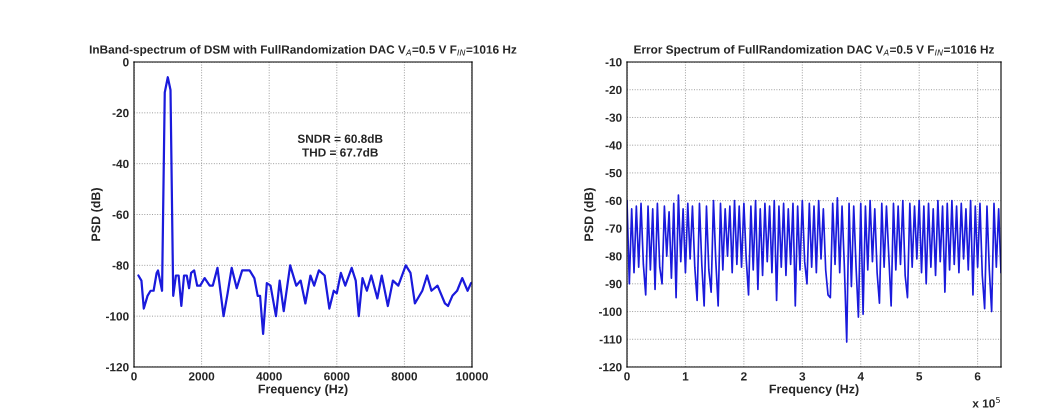  What do you see at coordinates (919, 376) in the screenshot?
I see `x-tick-label: 5` at bounding box center [919, 376].